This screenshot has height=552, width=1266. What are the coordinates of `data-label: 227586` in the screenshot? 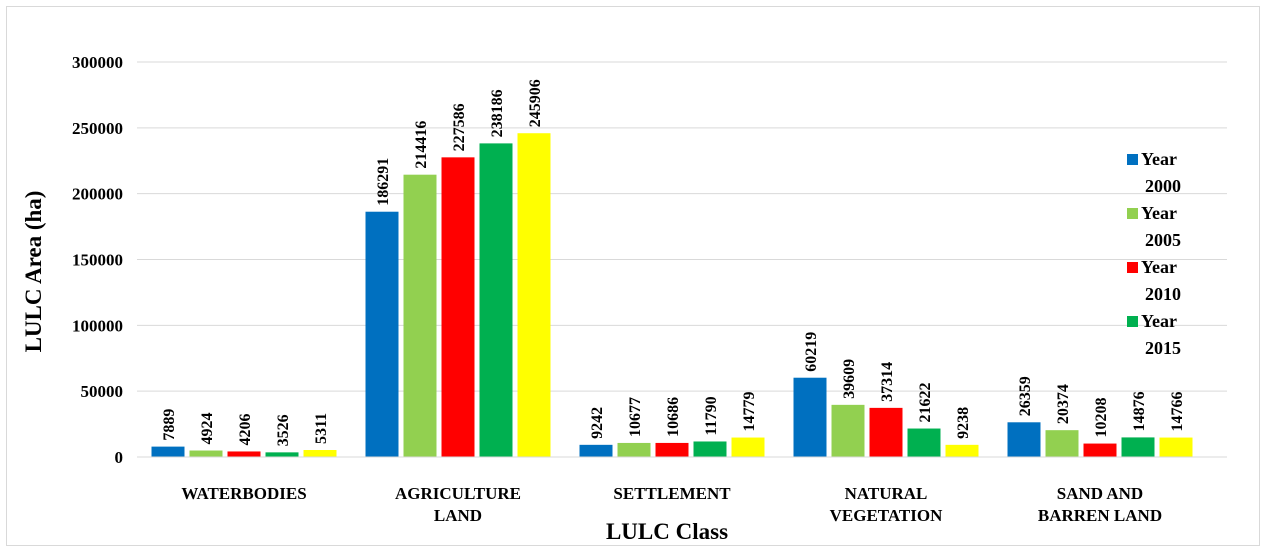 It's located at (459, 127).